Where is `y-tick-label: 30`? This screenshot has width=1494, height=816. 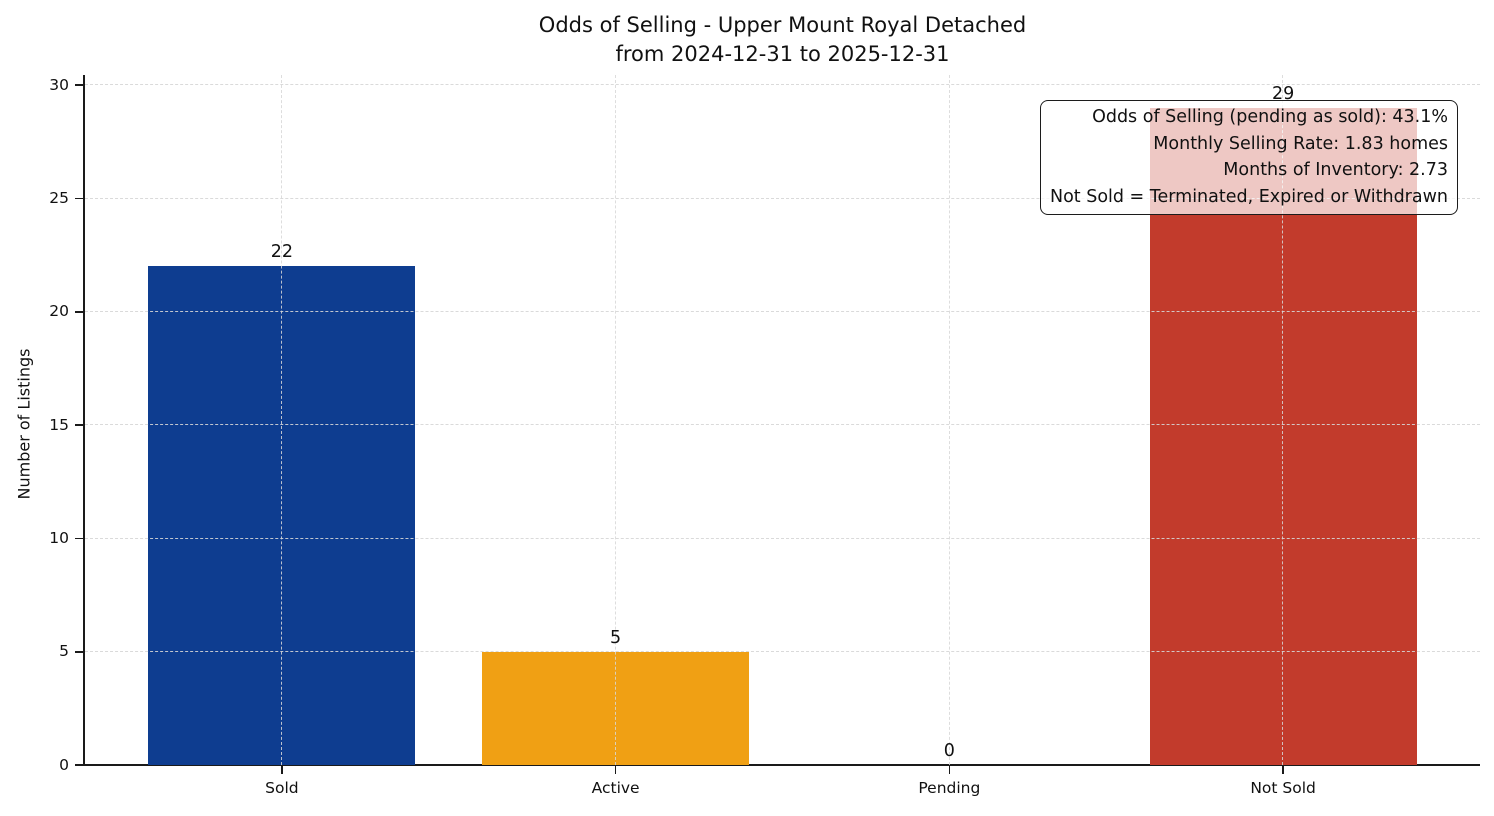
y-tick-label: 30 is located at coordinates (59, 84).